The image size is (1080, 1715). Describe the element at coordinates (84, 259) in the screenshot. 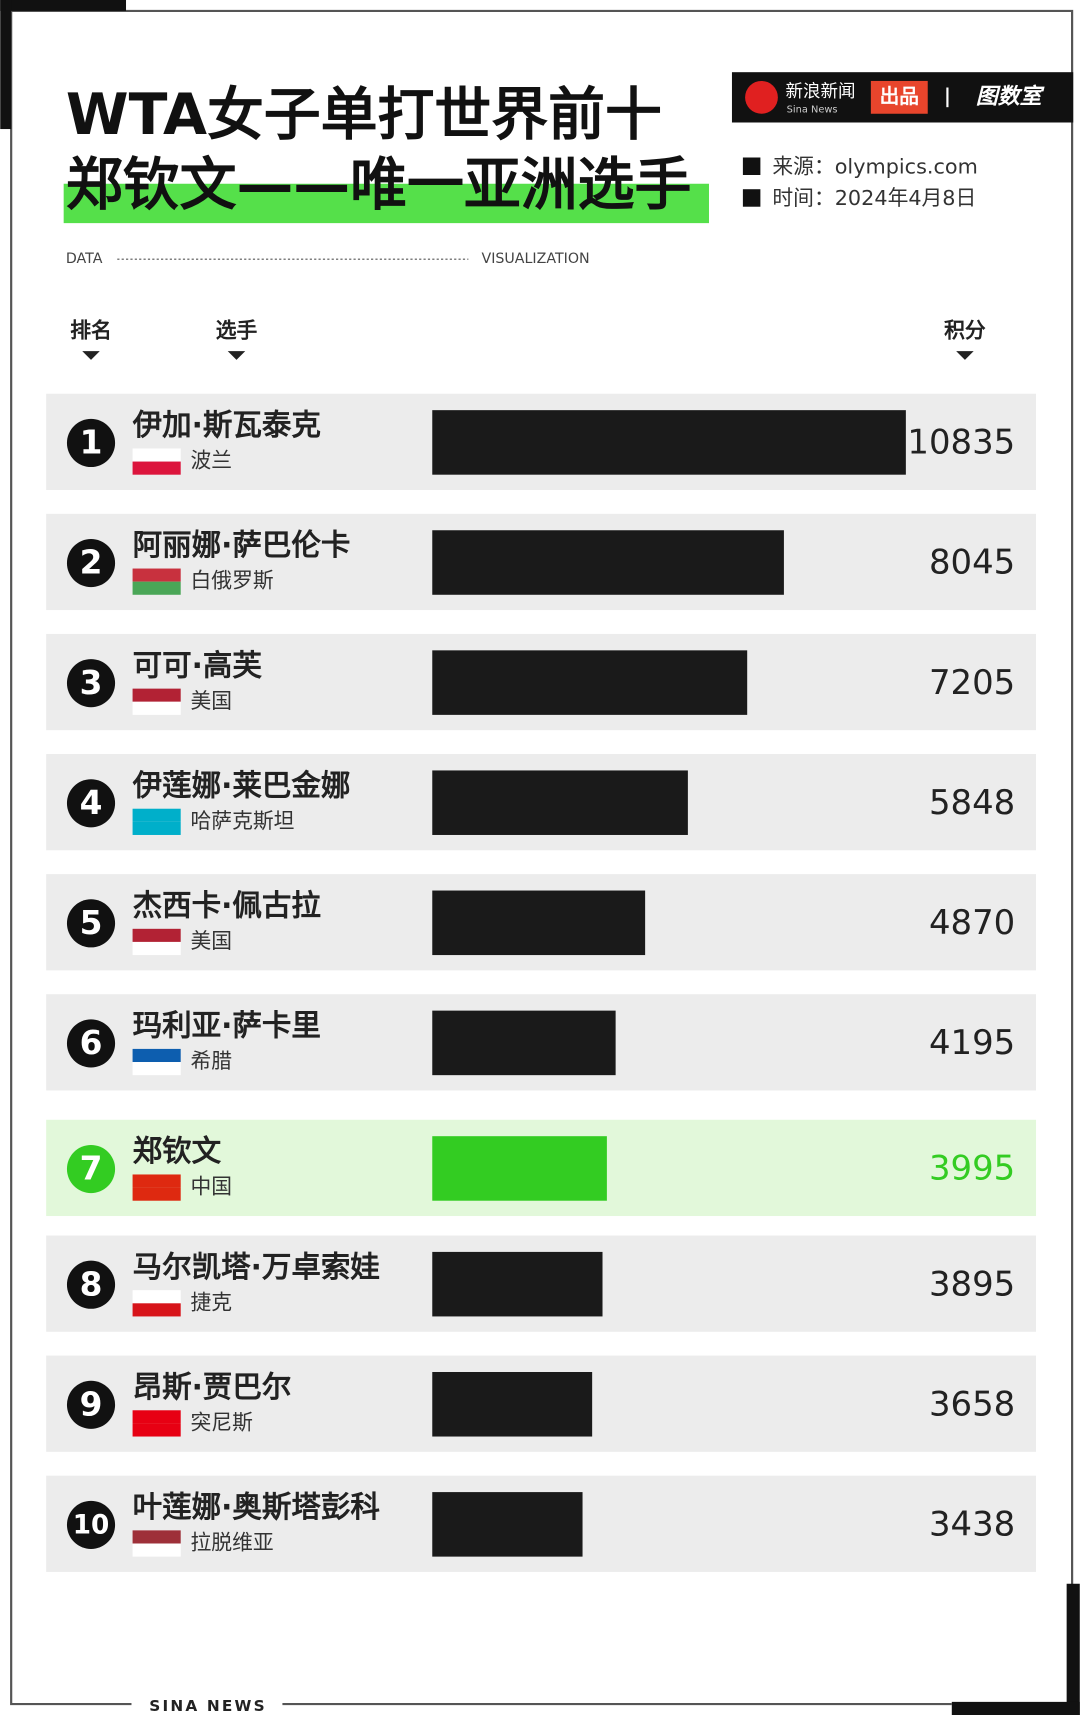

I see `data-label: DATA` at that location.